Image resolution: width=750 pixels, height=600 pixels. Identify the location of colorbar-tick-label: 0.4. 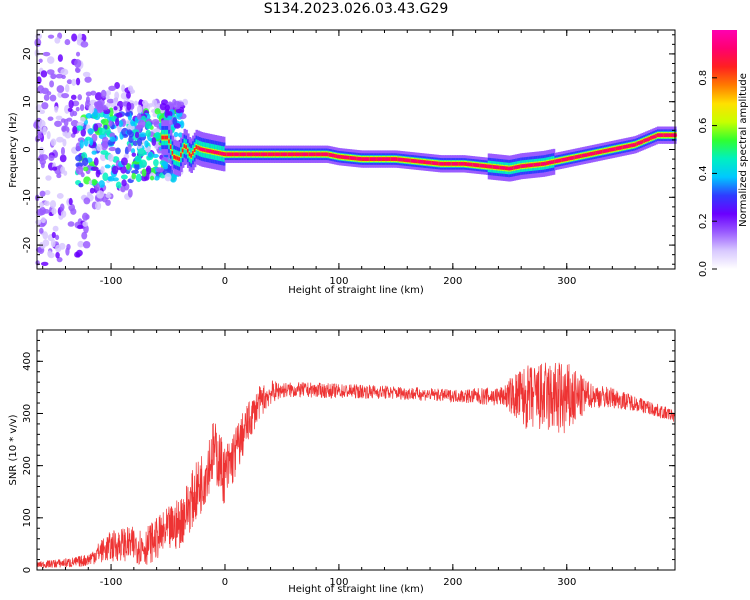
(703, 173).